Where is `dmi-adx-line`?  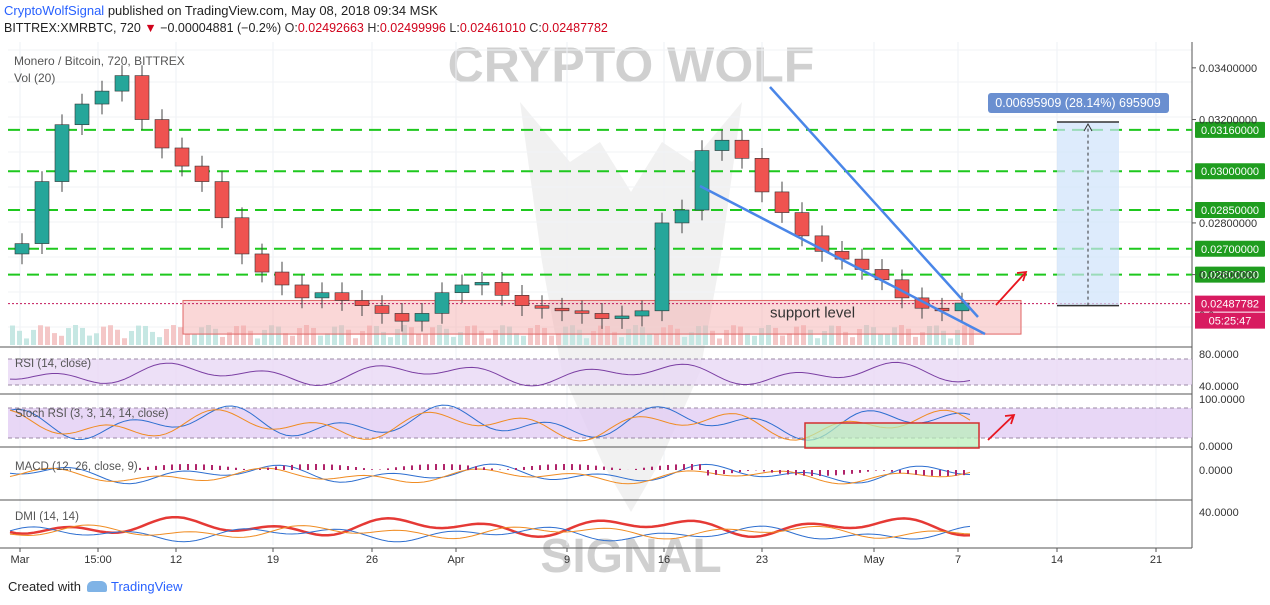
dmi-adx-line is located at coordinates (490, 527).